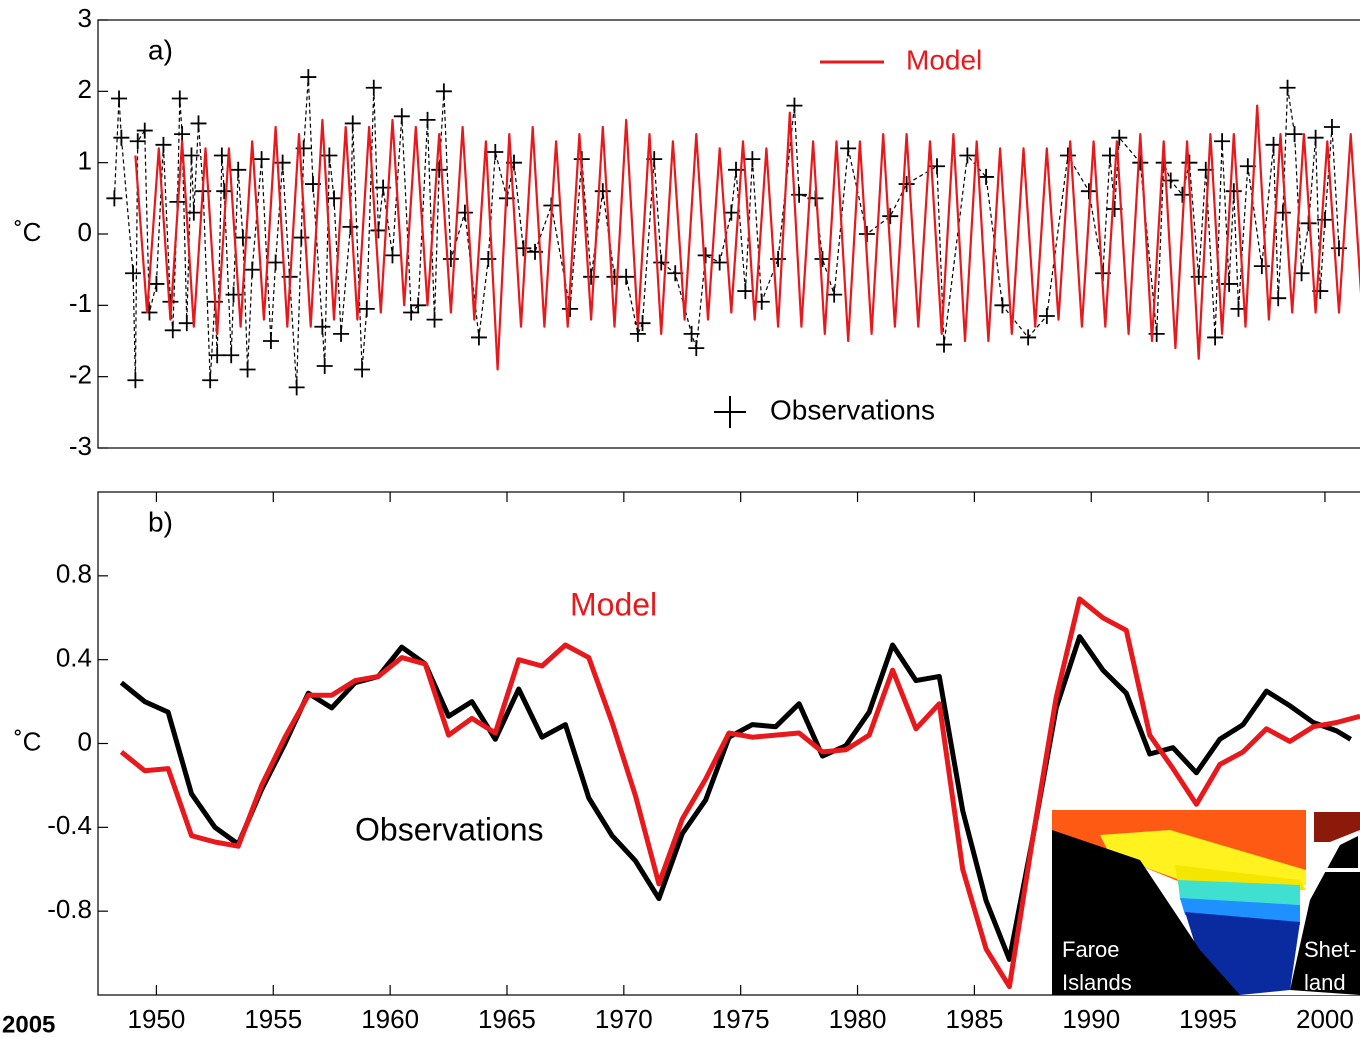  I want to click on y-tick-label: 0, so click(85, 741).